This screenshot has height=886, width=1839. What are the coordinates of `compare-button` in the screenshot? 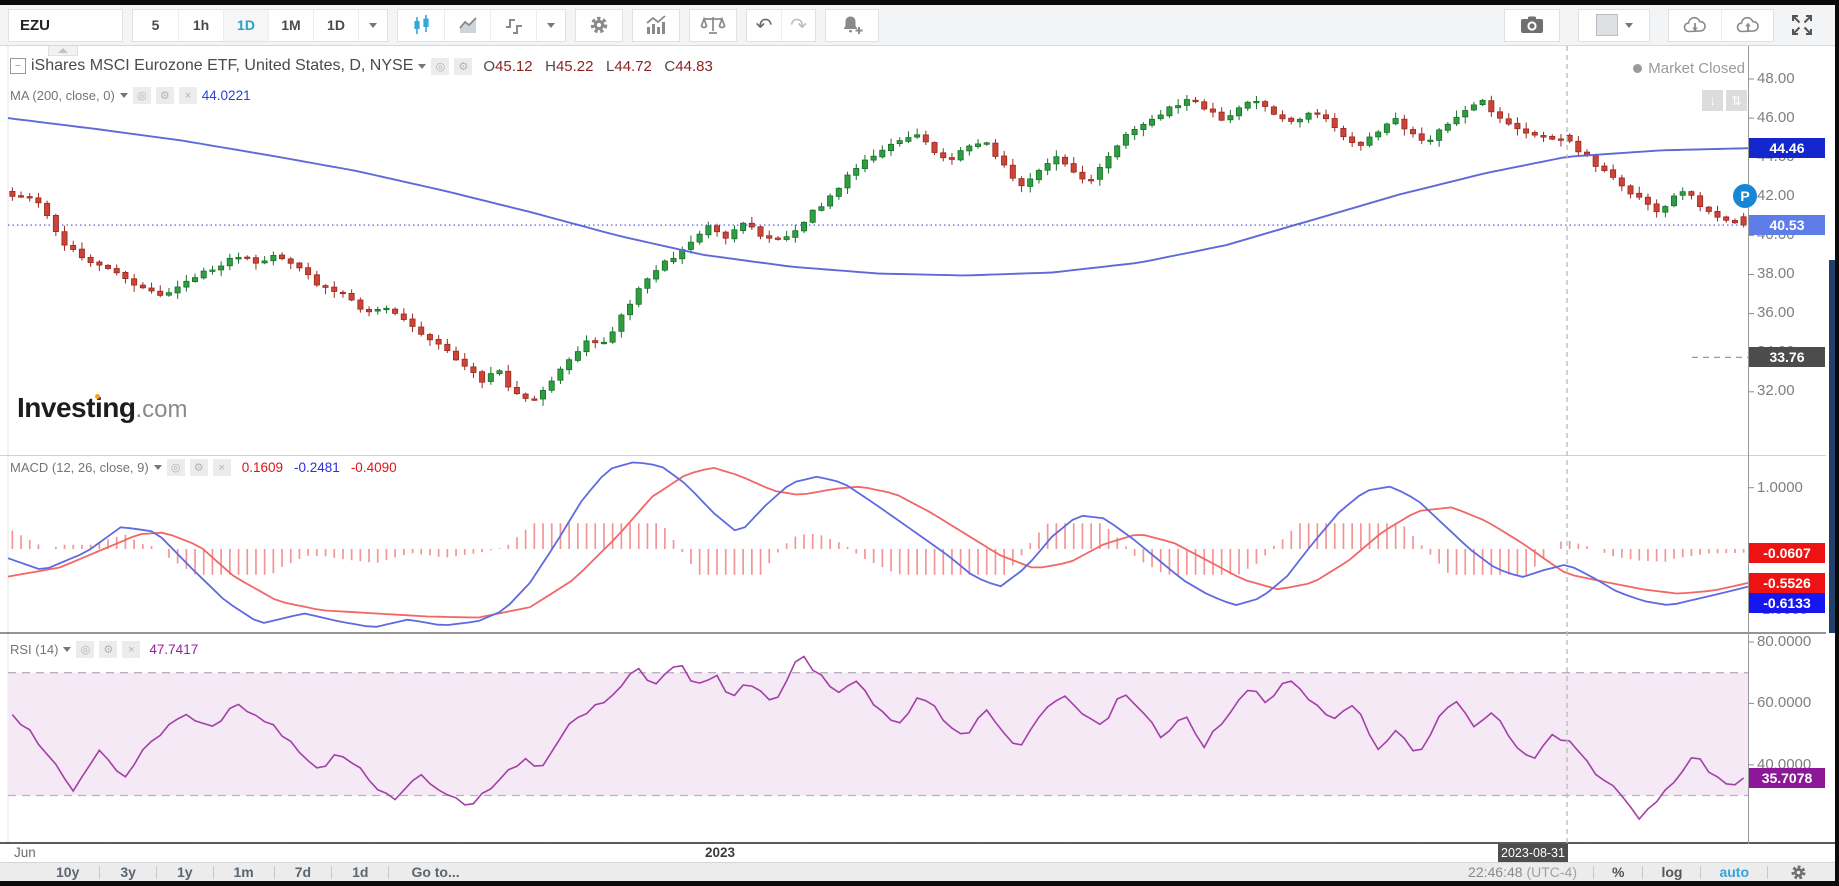 It's located at (713, 25).